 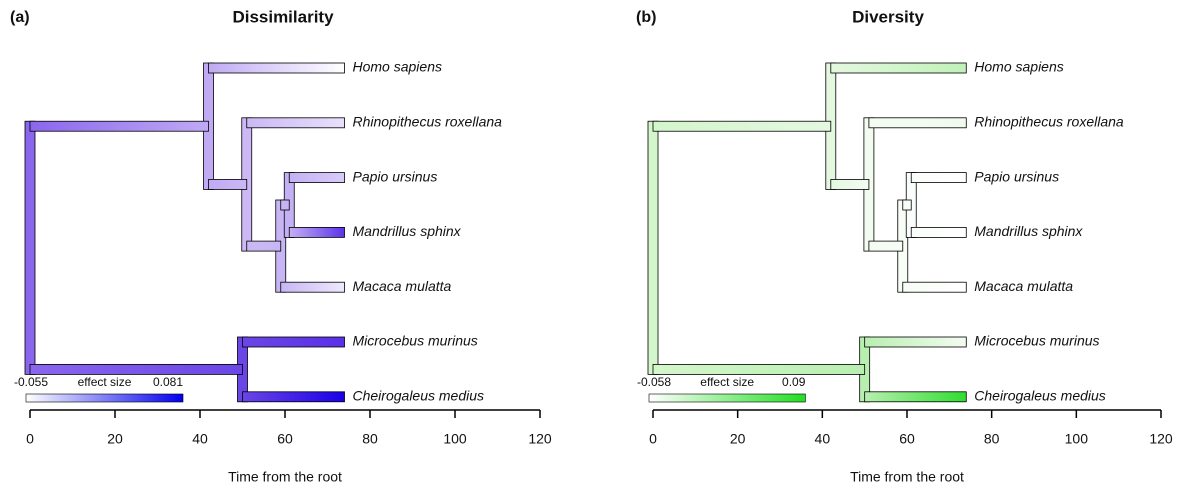 What do you see at coordinates (654, 382) in the screenshot?
I see `legend-min: -0.058` at bounding box center [654, 382].